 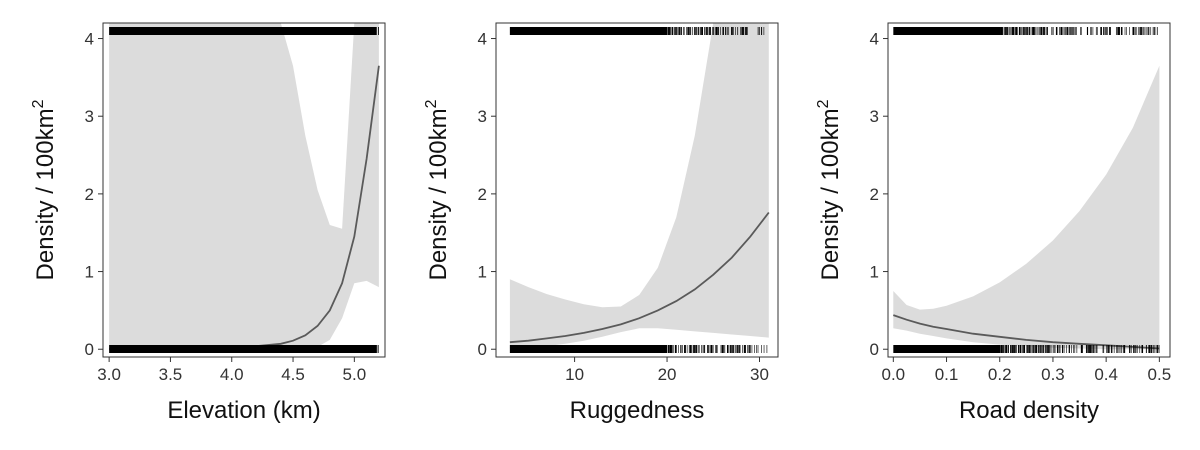 I want to click on x-tick-label: 10, so click(x=574, y=374).